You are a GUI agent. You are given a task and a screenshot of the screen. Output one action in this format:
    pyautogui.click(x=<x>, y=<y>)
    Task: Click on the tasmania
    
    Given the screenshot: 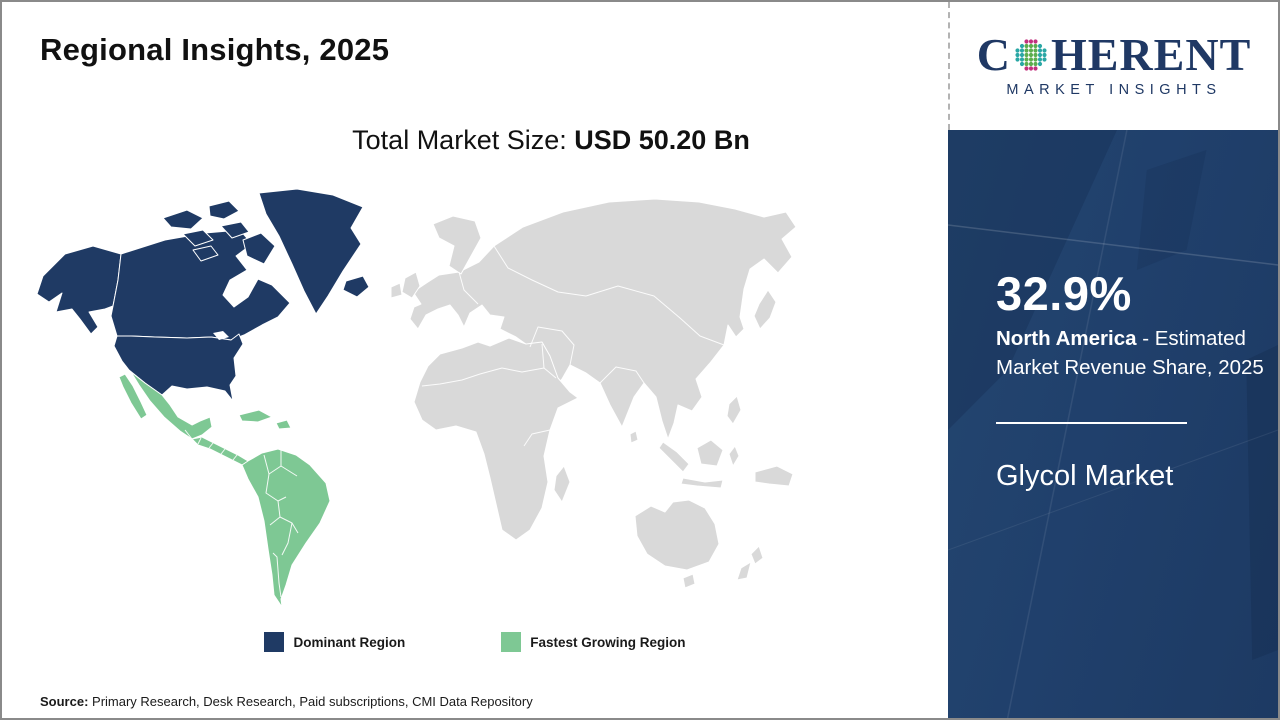 What is the action you would take?
    pyautogui.click(x=689, y=581)
    